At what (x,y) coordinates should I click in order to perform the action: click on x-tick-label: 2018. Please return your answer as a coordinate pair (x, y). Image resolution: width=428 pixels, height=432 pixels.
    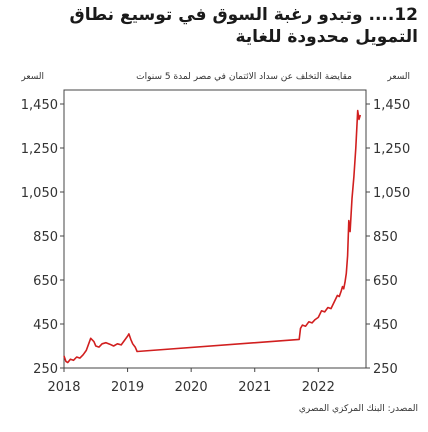
    Looking at the image, I should click on (63, 387).